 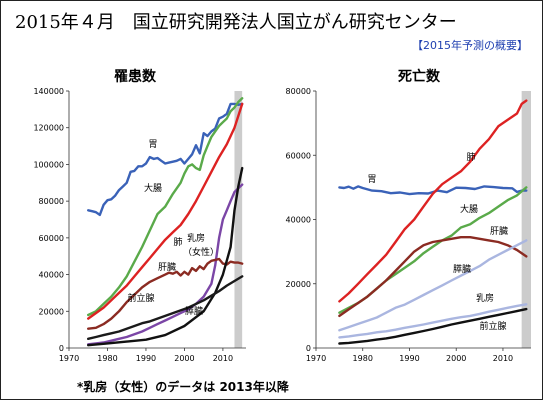 I want to click on page-subtitle: 【2015年予測の概要】, so click(x=470, y=45).